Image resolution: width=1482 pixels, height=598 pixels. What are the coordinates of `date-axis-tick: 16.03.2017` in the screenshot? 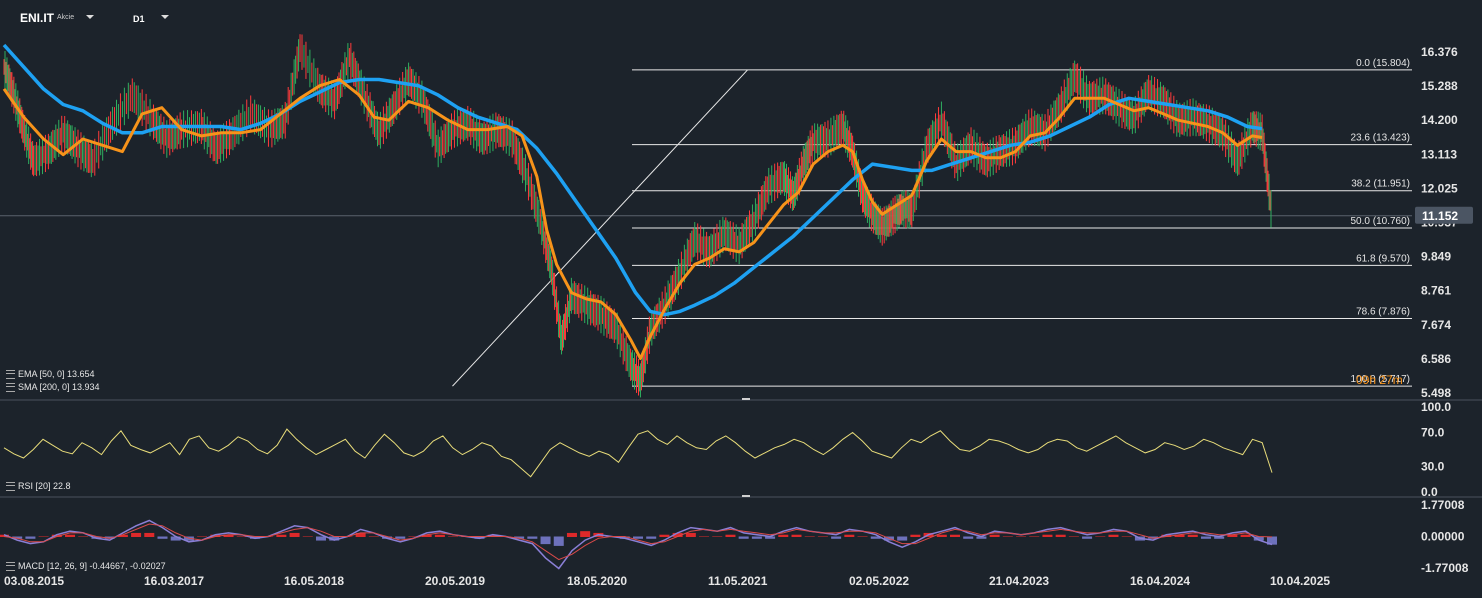 It's located at (174, 581).